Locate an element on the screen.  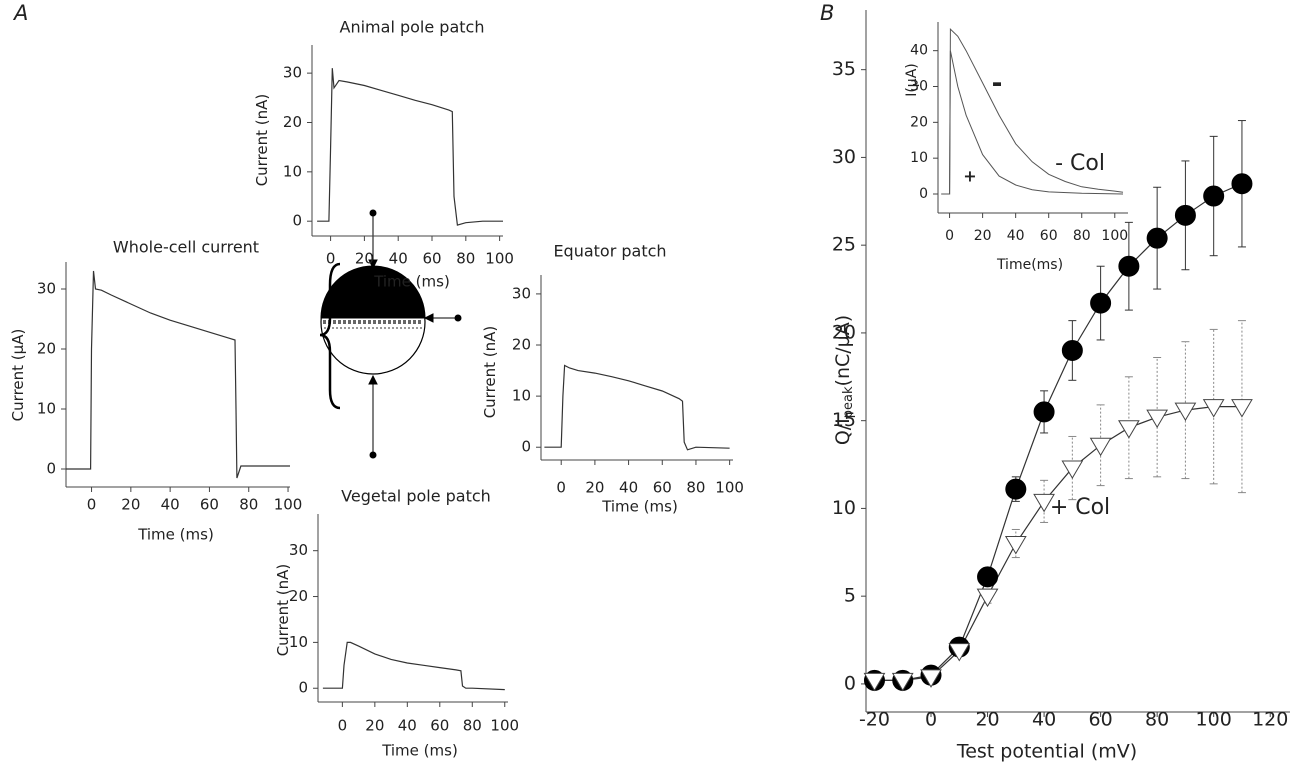
y-tick-label: 40 is located at coordinates (919, 51).